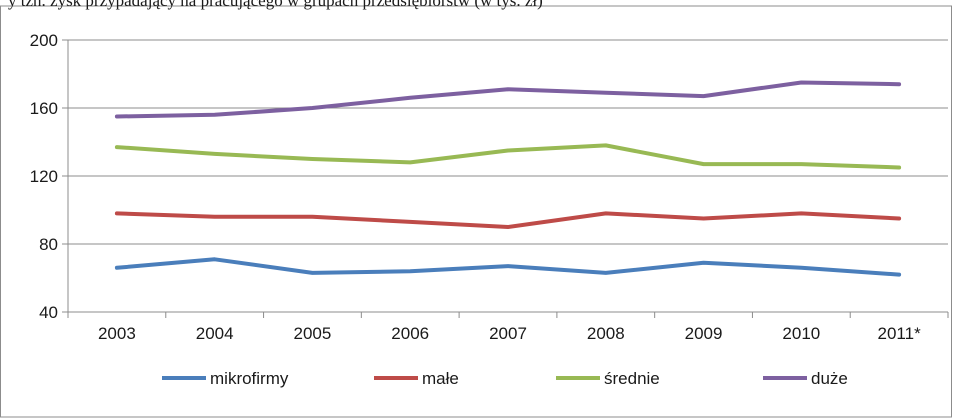 Image resolution: width=953 pixels, height=418 pixels. Describe the element at coordinates (410, 333) in the screenshot. I see `x-tick-label: 2006` at that location.